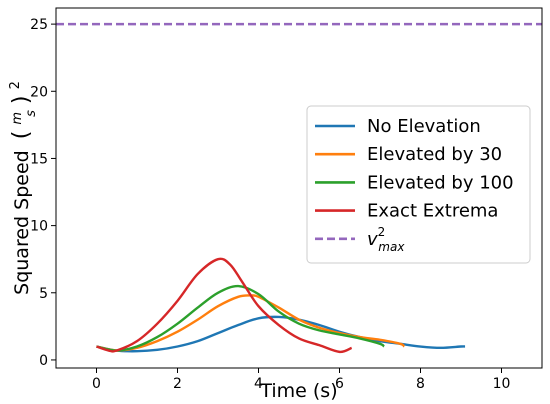  Describe the element at coordinates (43, 361) in the screenshot. I see `y-tick-label: 0` at that location.